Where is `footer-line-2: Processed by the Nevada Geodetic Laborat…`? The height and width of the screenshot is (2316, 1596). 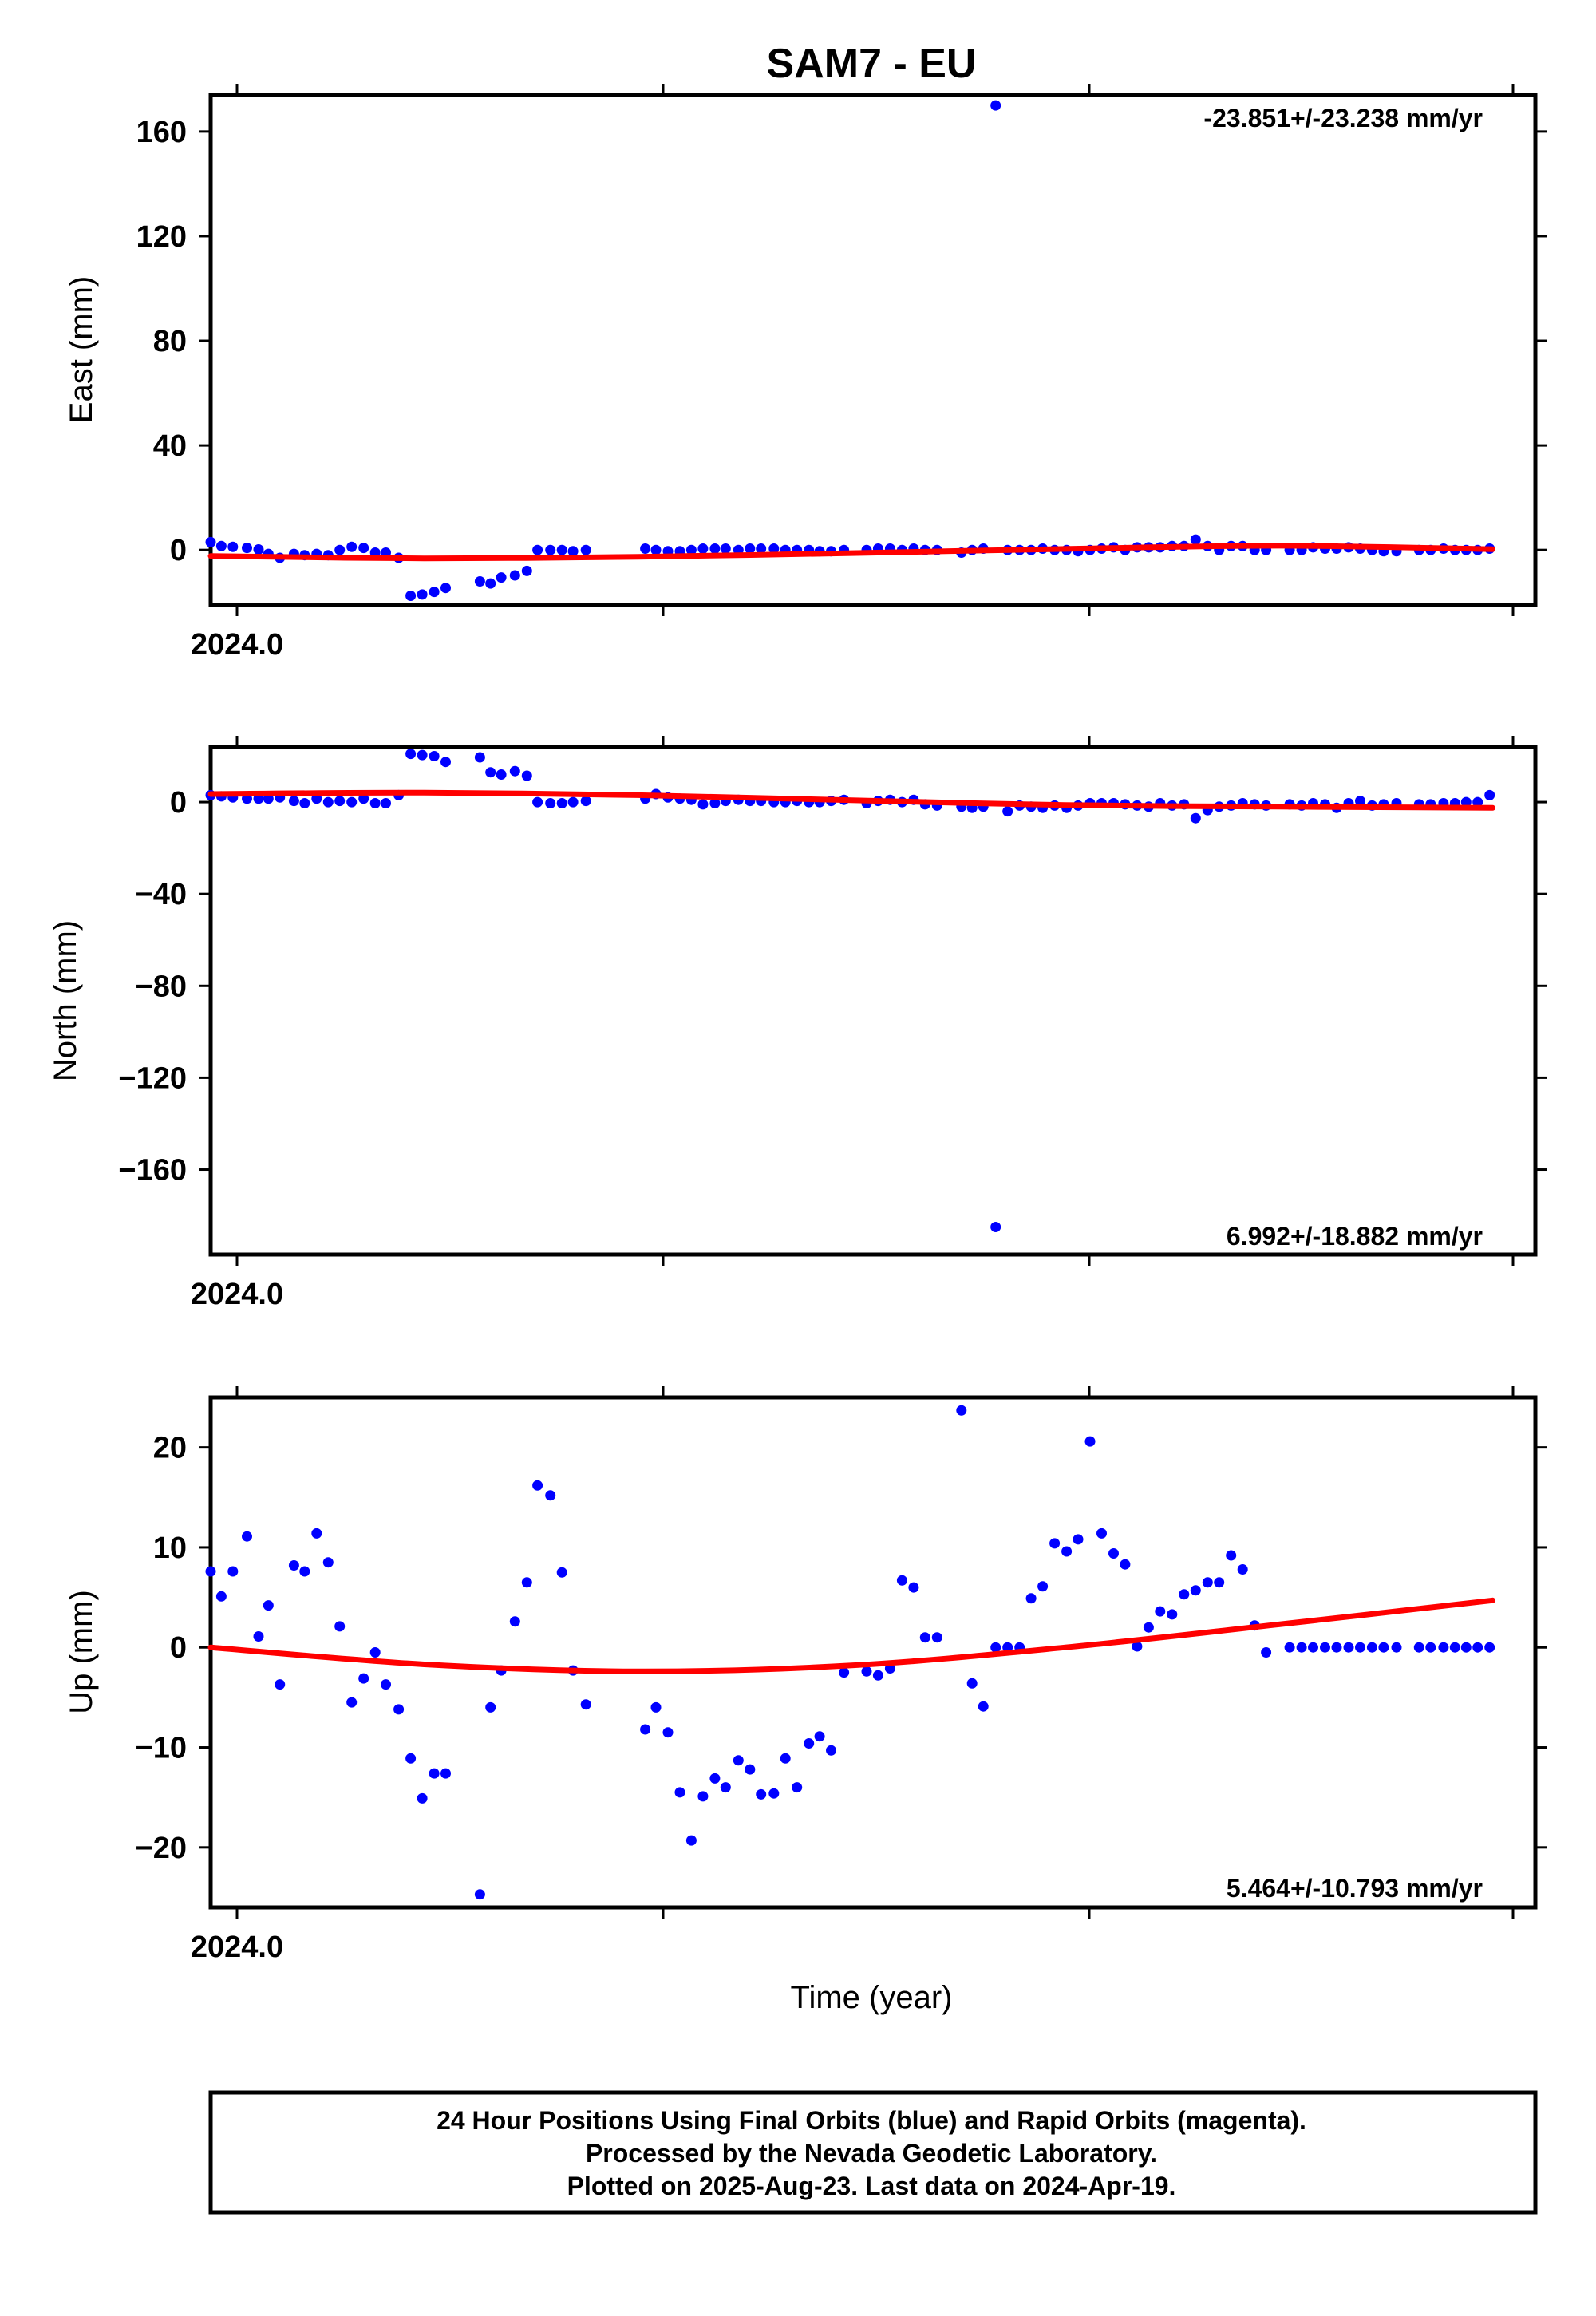
footer-line-2: Processed by the Nevada Geodetic Laborat… is located at coordinates (871, 2153).